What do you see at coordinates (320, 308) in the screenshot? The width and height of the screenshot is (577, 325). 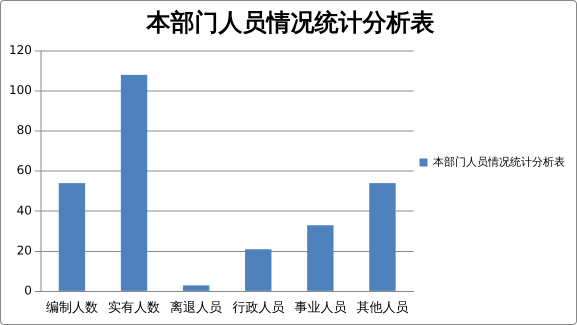 I see `x-tick-label: 事业人员` at bounding box center [320, 308].